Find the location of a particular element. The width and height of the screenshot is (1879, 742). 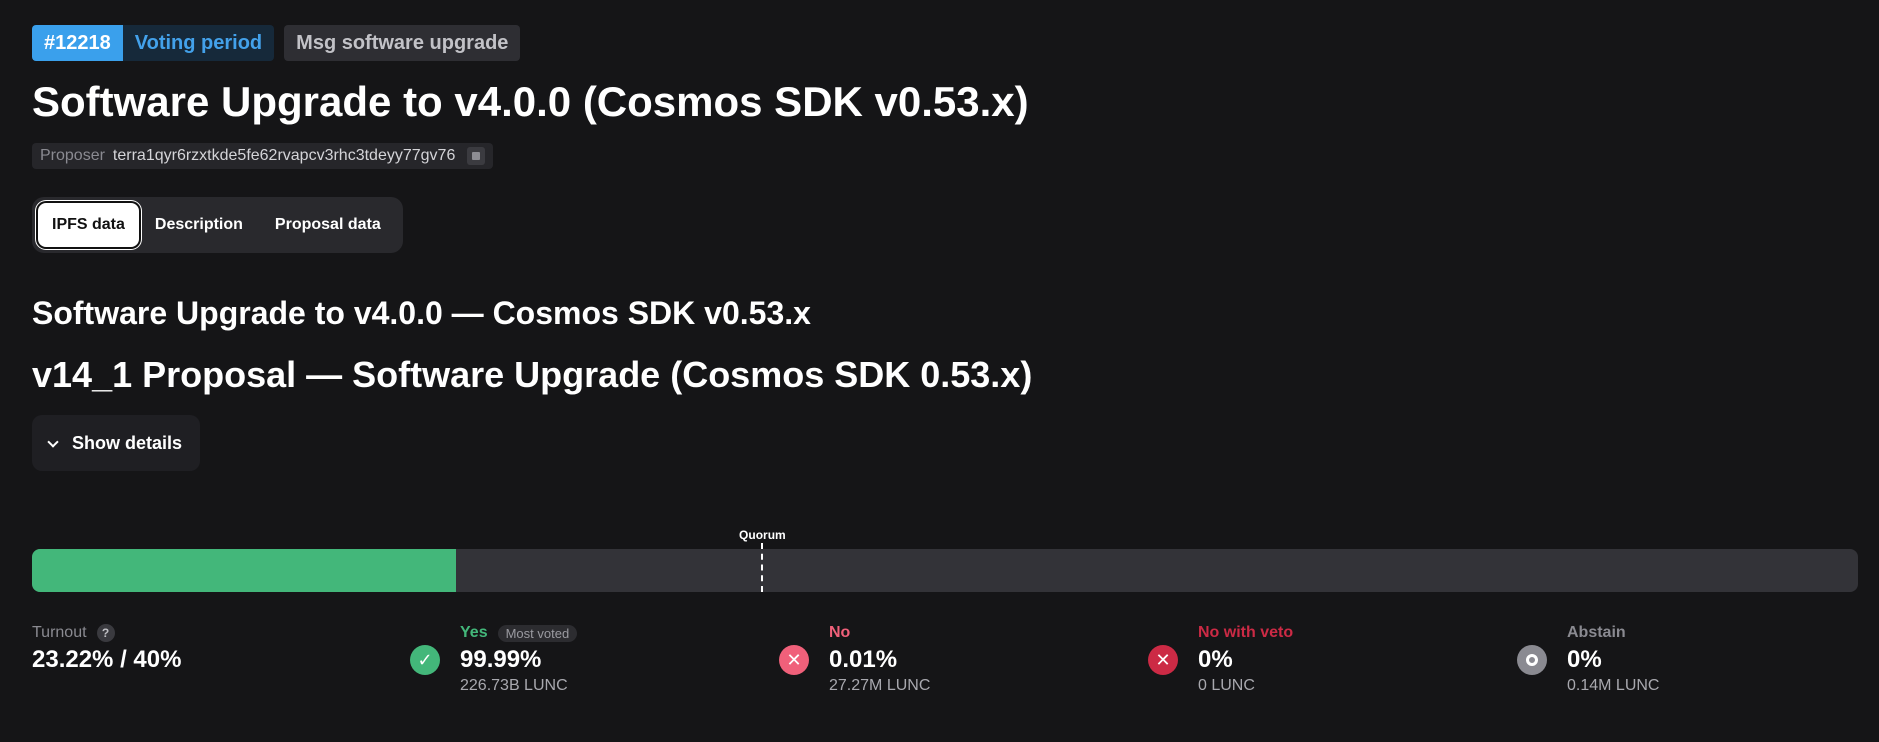

no-percent: 0.01% is located at coordinates (863, 659).